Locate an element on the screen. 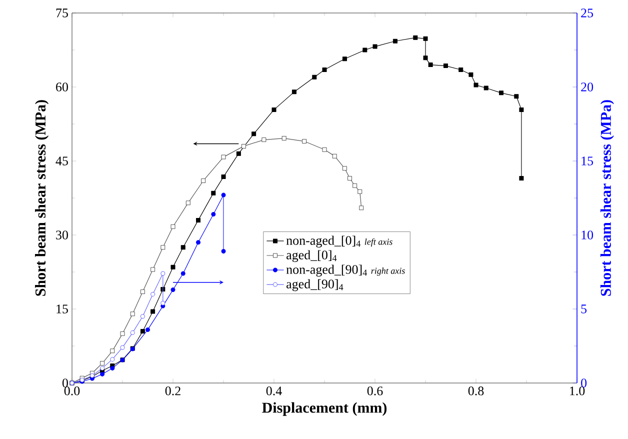 This screenshot has height=439, width=628. y-axis-title: Short beam shear stress (MPa) is located at coordinates (42, 198).